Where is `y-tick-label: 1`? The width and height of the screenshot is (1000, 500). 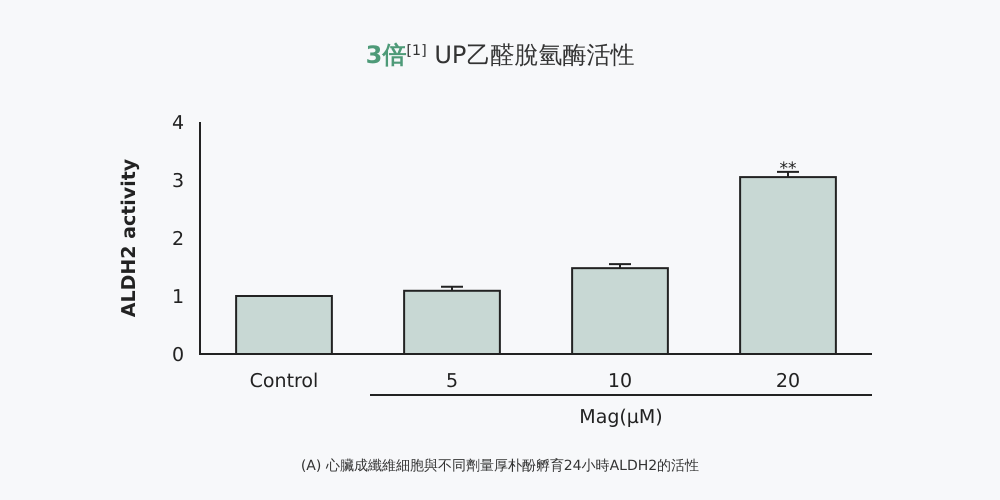 y-tick-label: 1 is located at coordinates (178, 297).